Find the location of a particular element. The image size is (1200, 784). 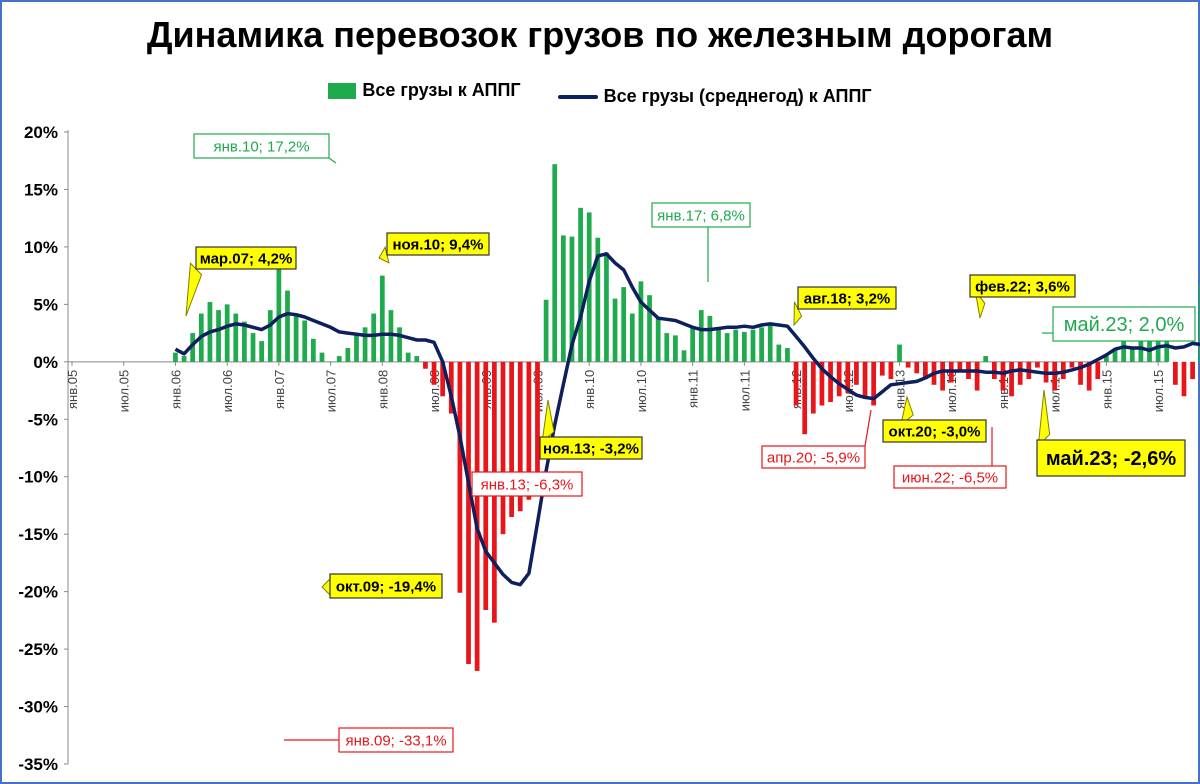

callout: окт.09; -19,4% is located at coordinates (382, 586).